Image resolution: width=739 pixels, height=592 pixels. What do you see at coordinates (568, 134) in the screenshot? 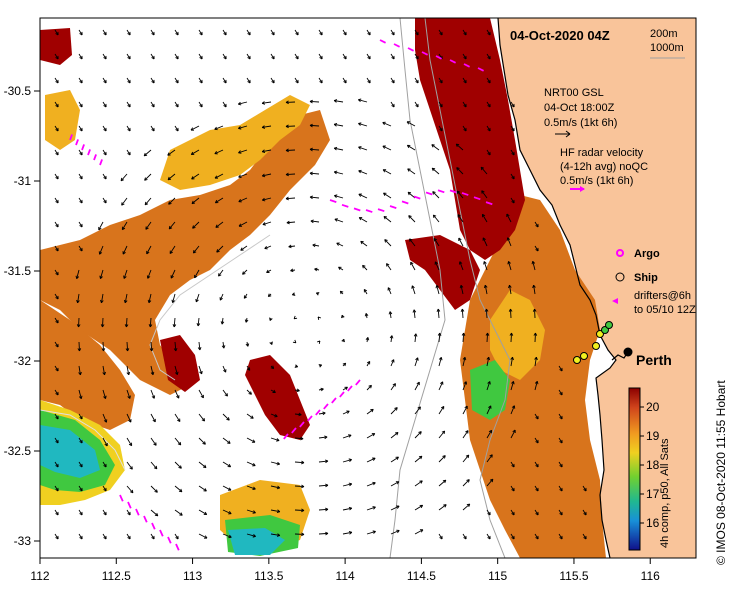
I see `current-legend-arrowhead` at bounding box center [568, 134].